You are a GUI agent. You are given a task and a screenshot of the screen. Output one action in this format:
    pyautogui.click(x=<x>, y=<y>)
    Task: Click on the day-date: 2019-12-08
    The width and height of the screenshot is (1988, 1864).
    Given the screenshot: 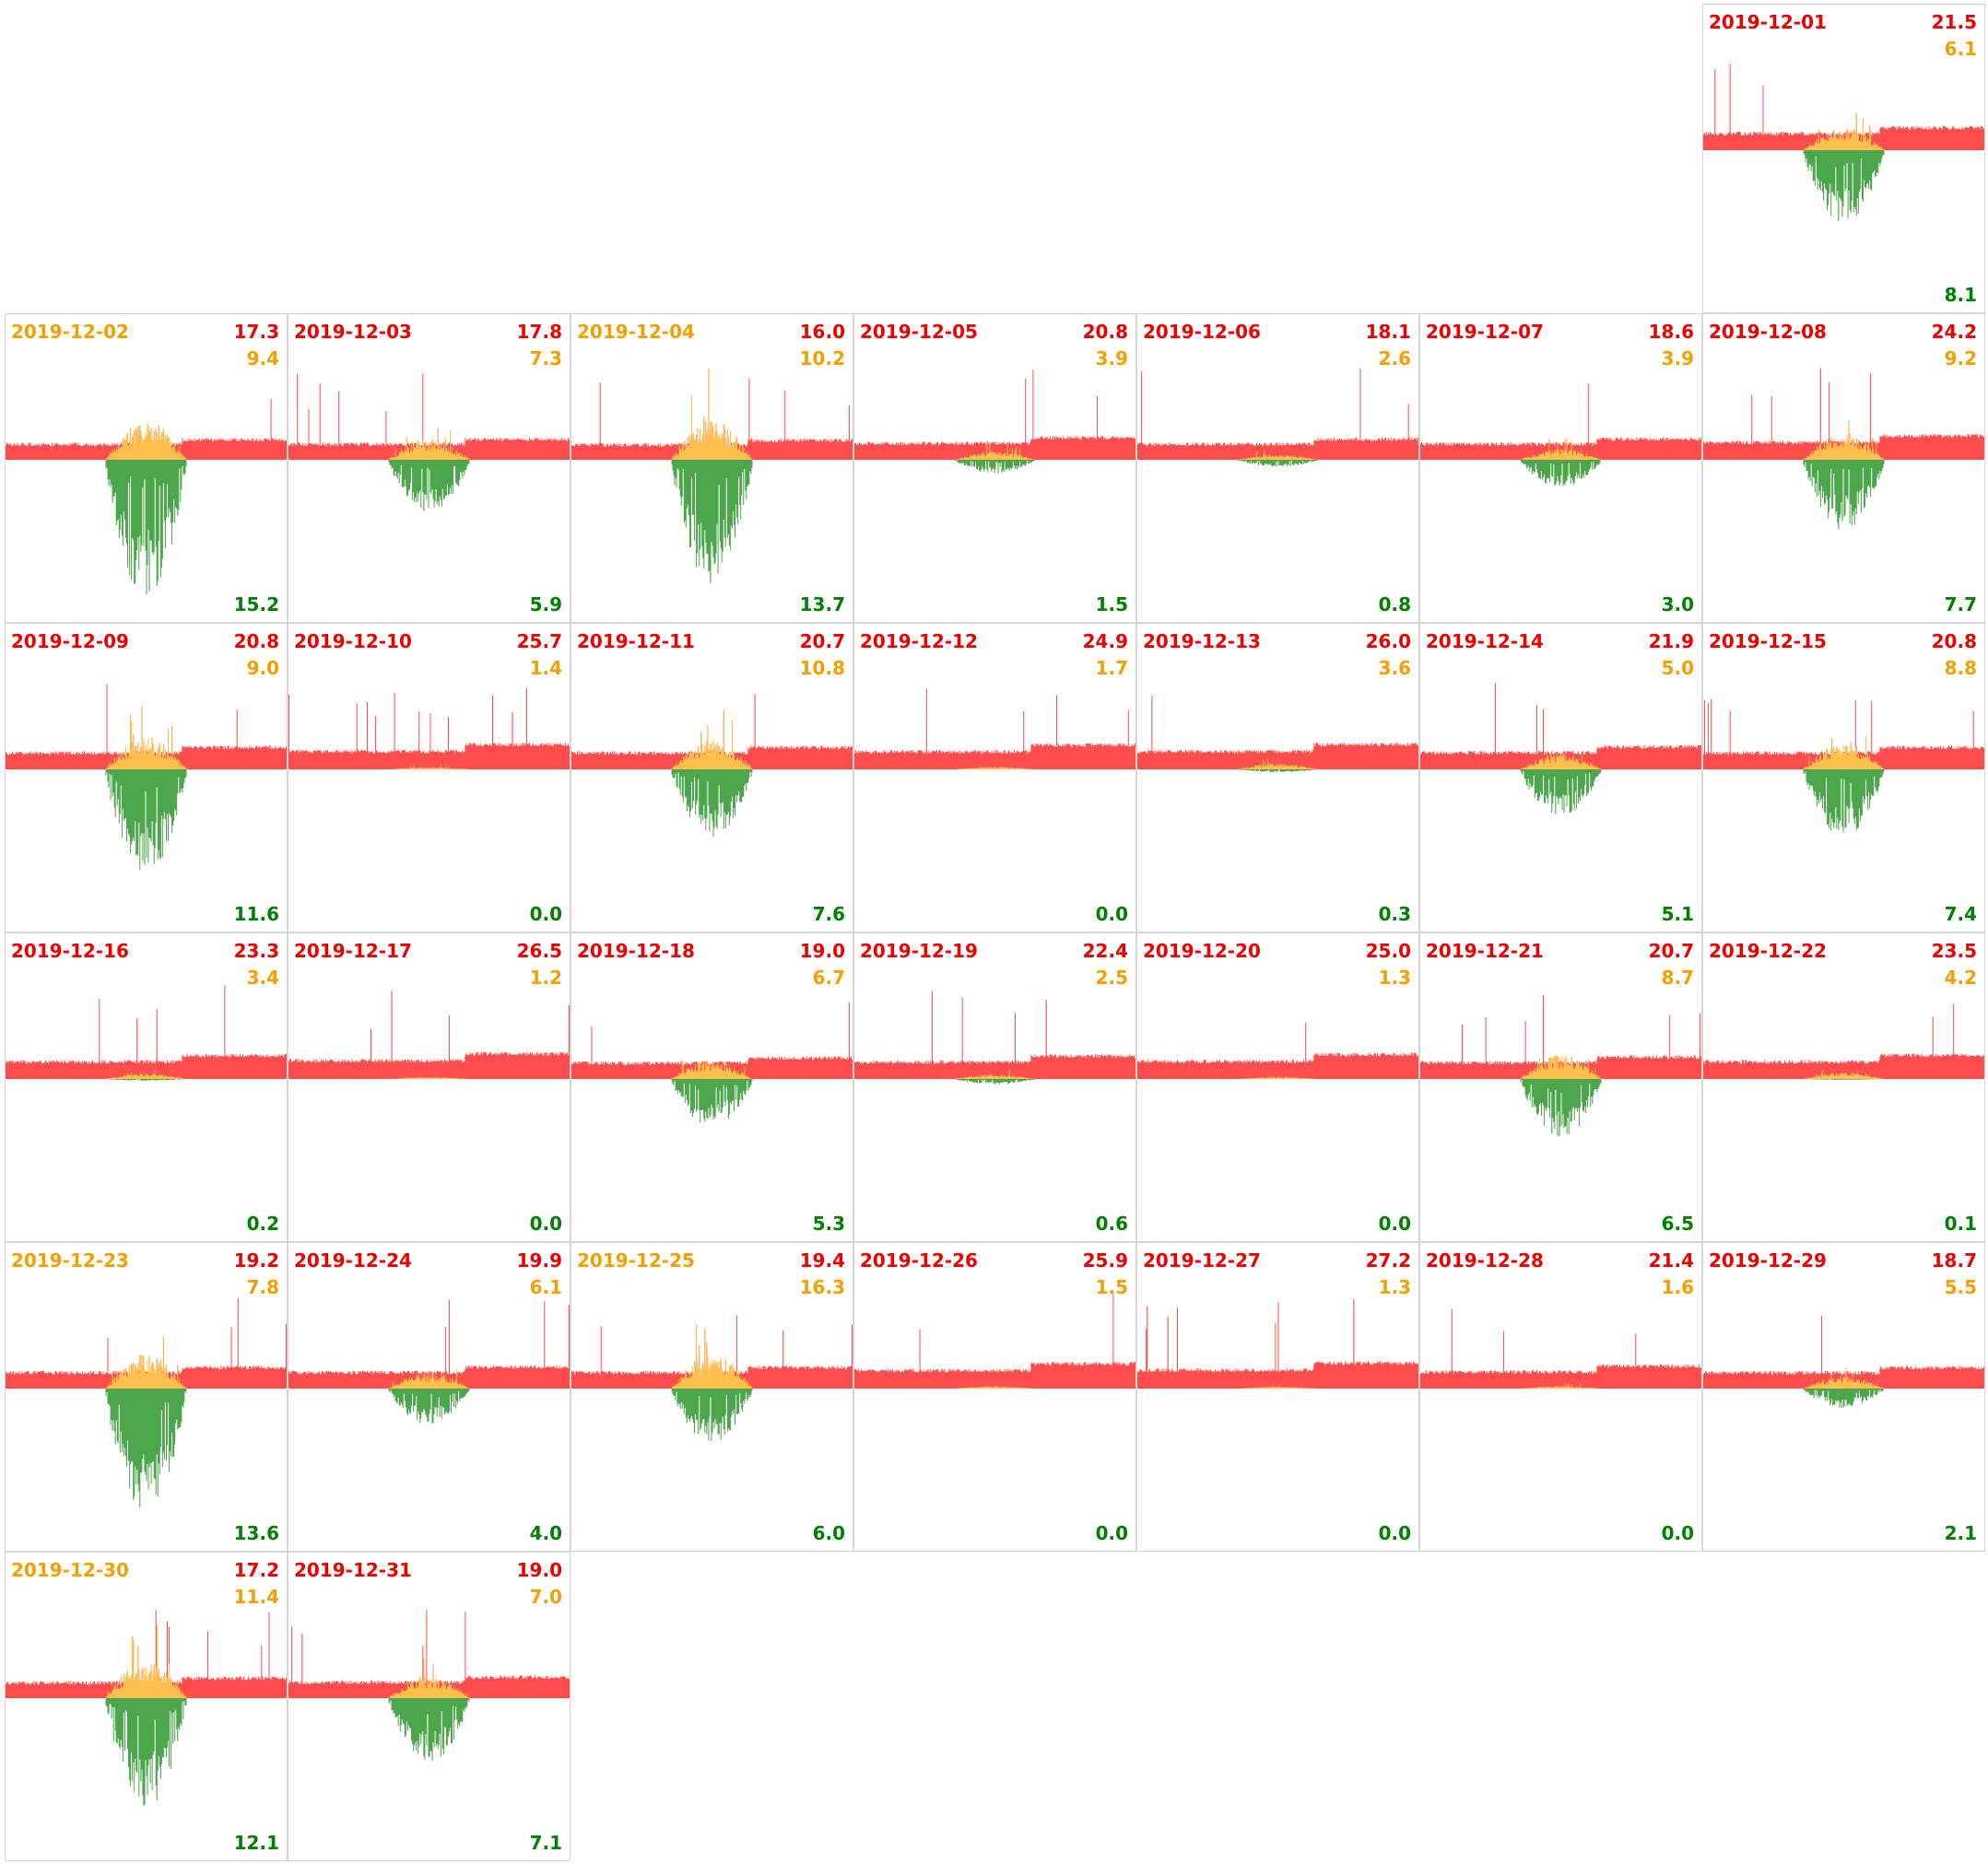 What is the action you would take?
    pyautogui.click(x=1768, y=332)
    